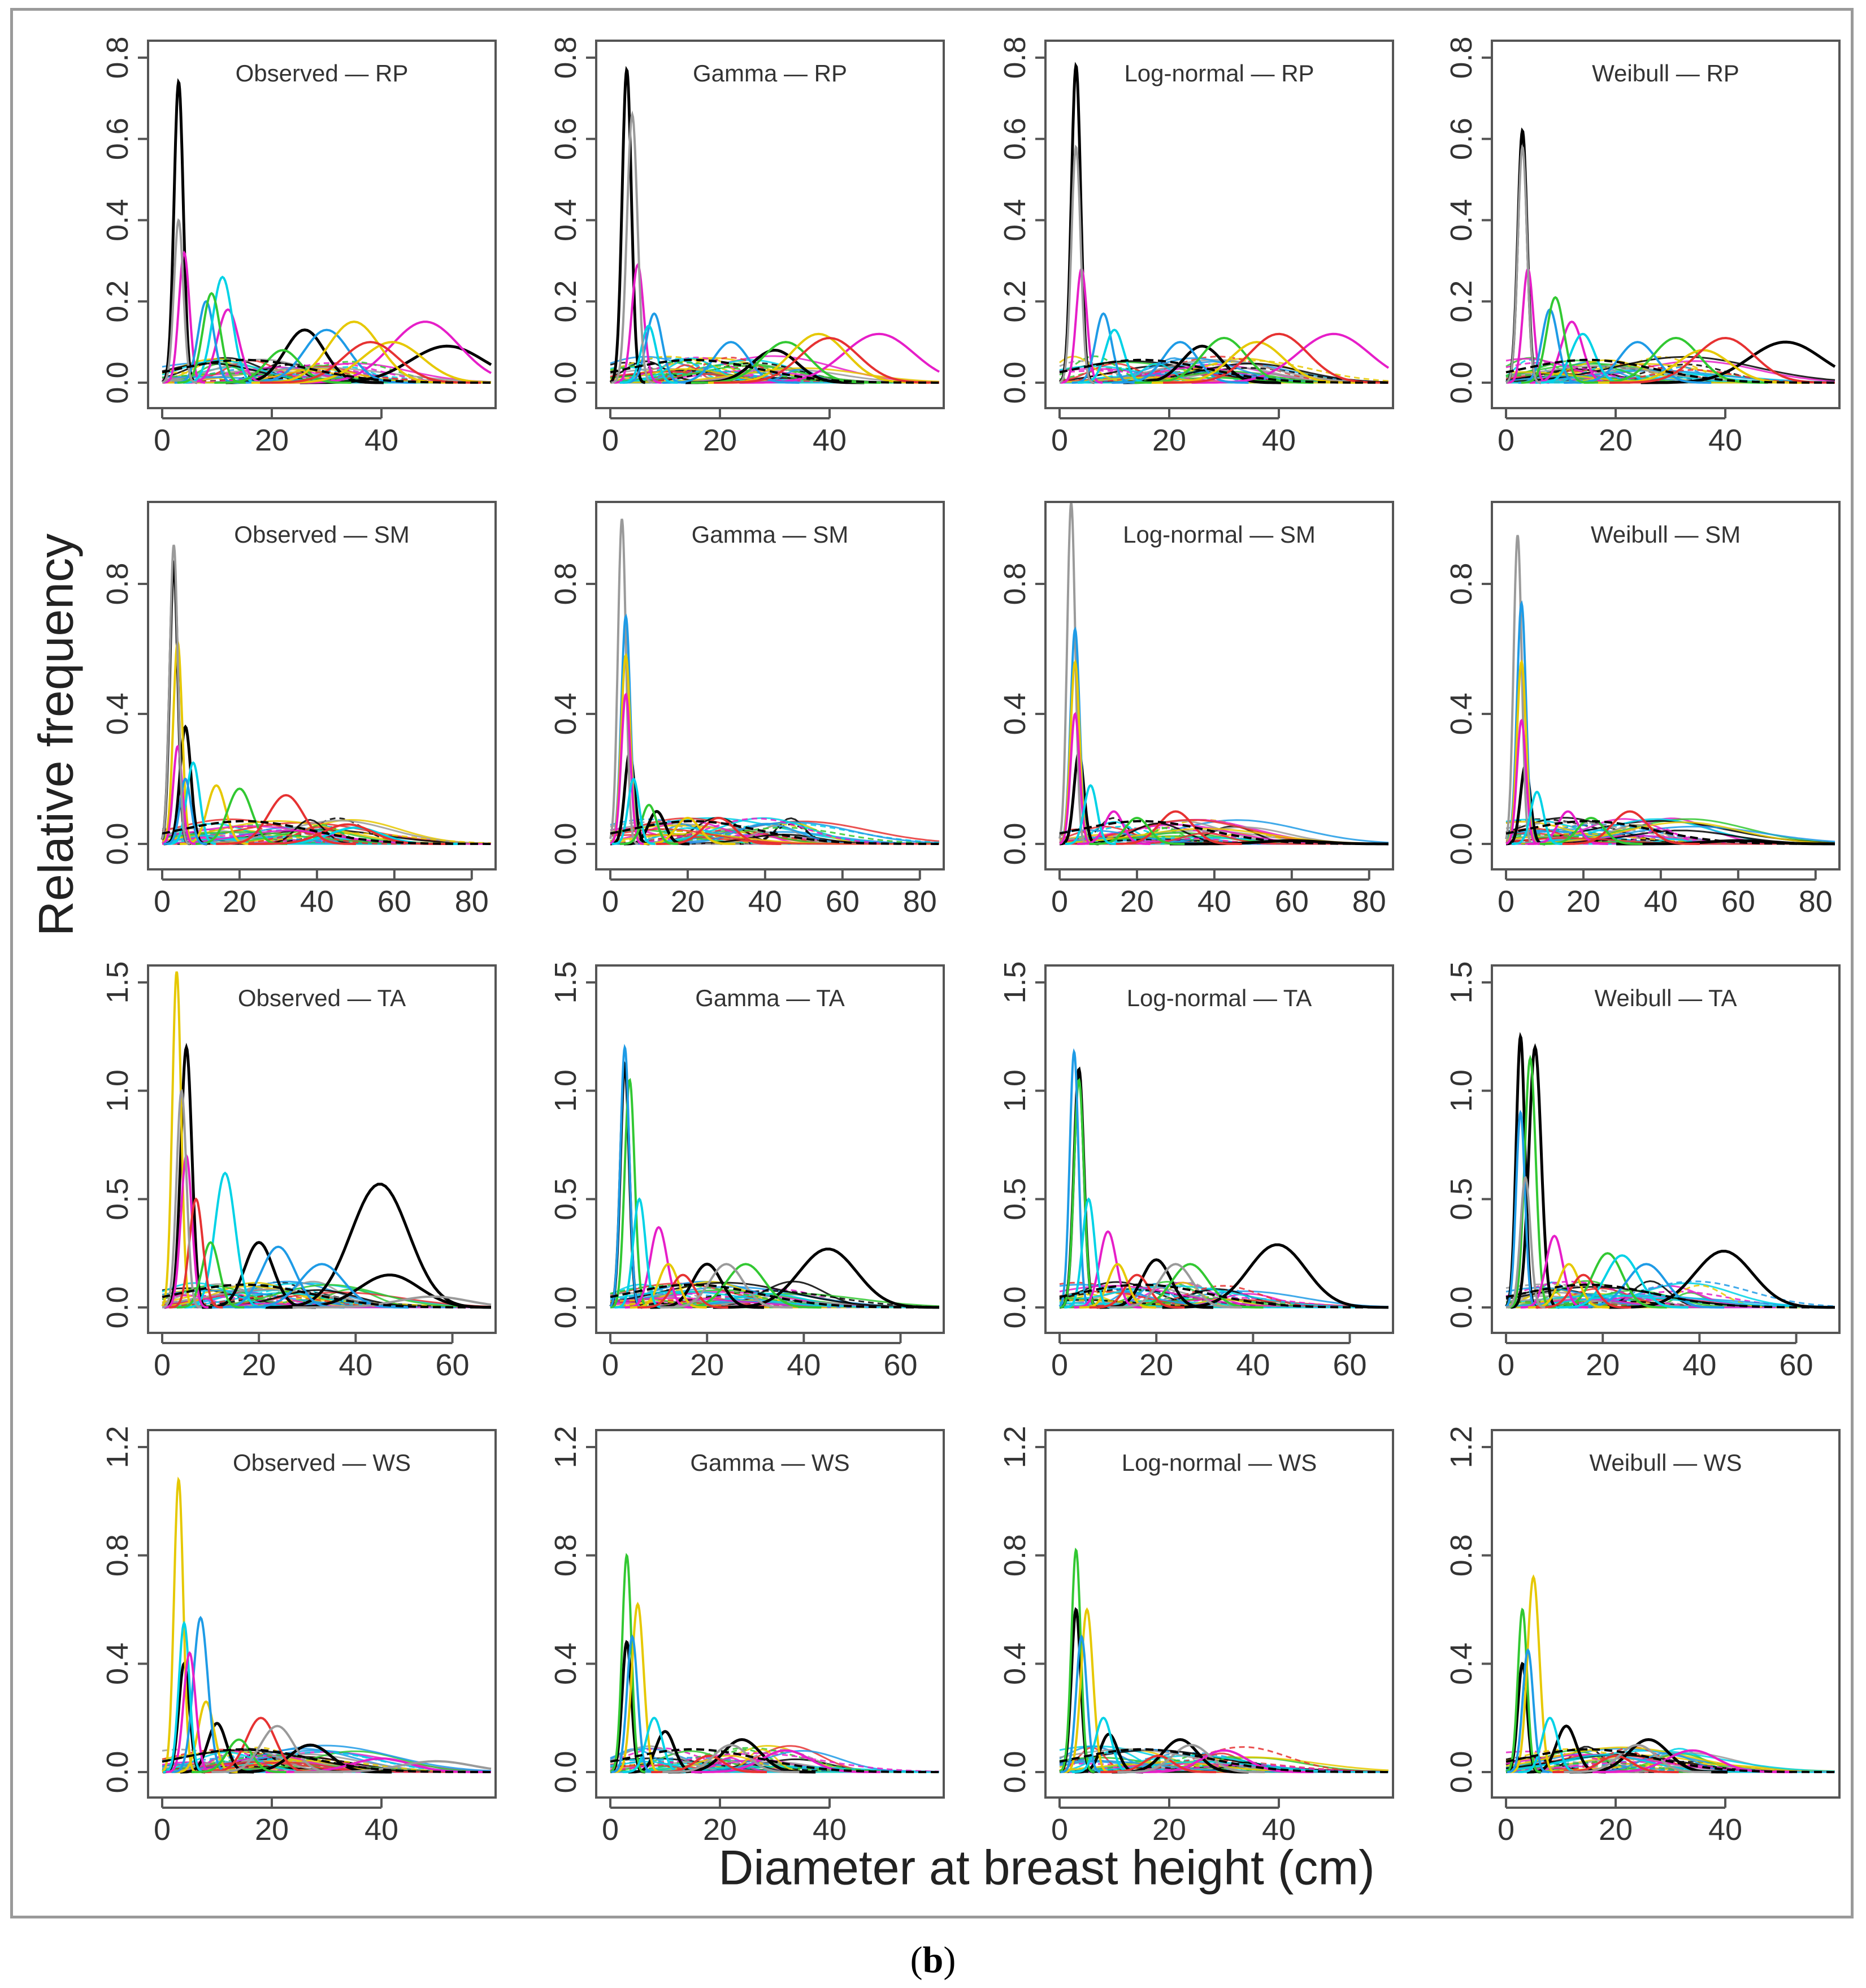 Image resolution: width=1866 pixels, height=1988 pixels. Describe the element at coordinates (117, 1091) in the screenshot. I see `y-tick-label: 1.0` at that location.